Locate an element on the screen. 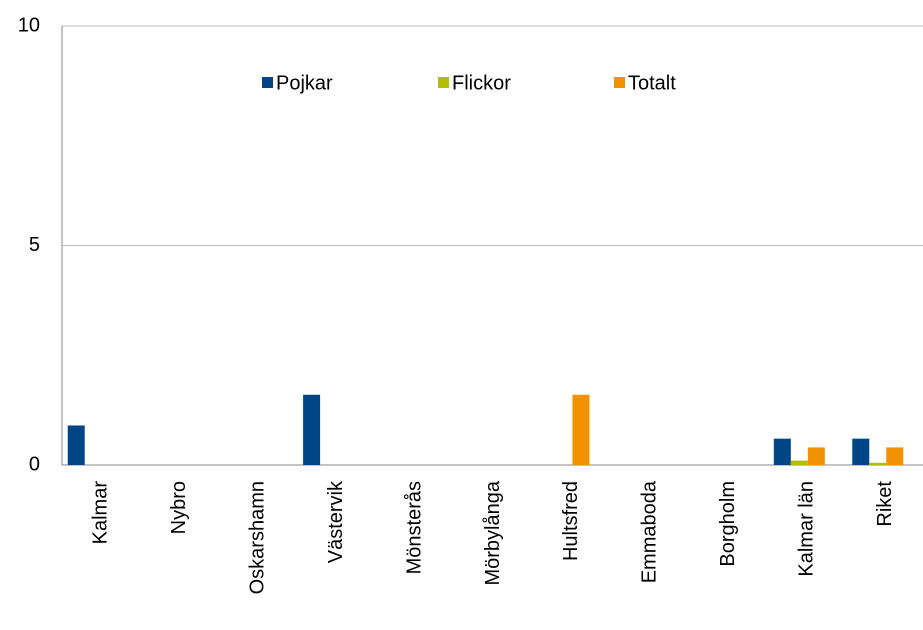 Image resolution: width=923 pixels, height=630 pixels. x-tick-label: Oskarshamn is located at coordinates (257, 537).